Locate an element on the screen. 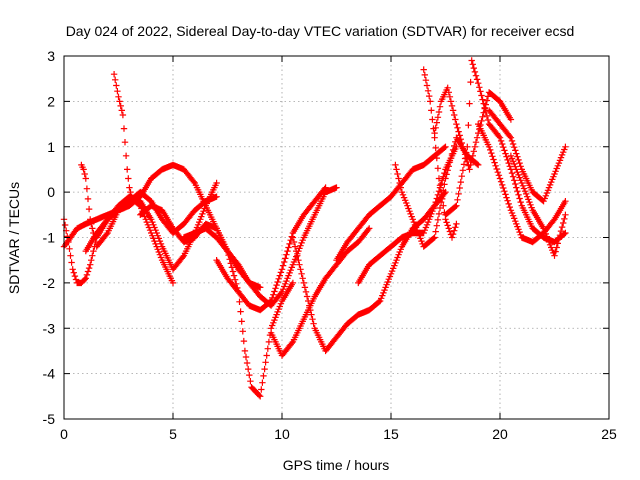 This screenshot has height=480, width=640. x-tick-label: 10 is located at coordinates (282, 434).